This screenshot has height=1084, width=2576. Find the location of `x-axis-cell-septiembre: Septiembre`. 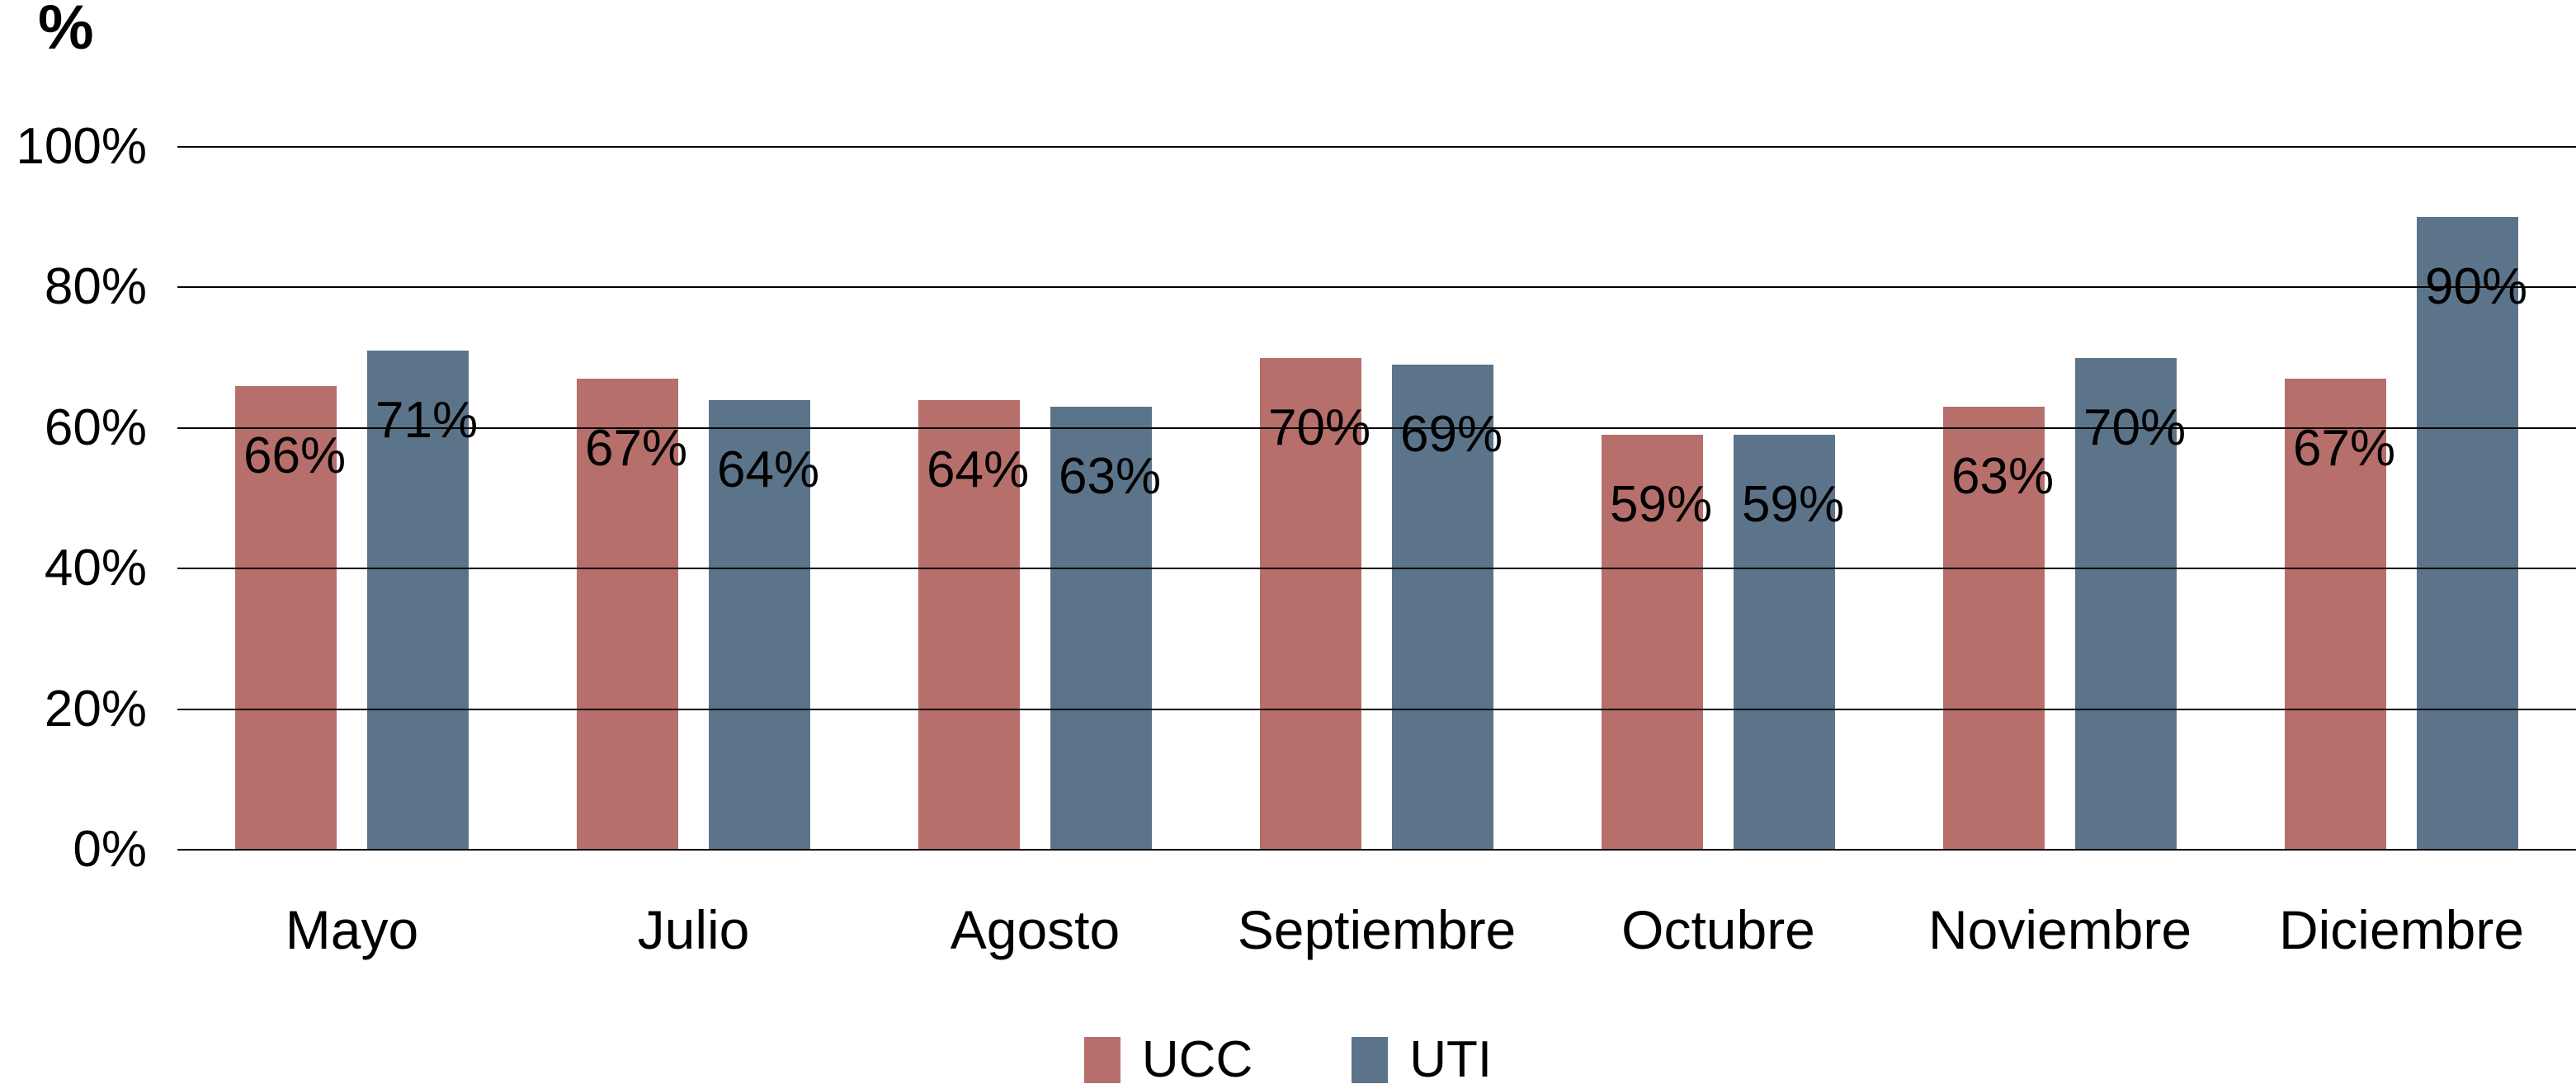

x-axis-cell-septiembre: Septiembre is located at coordinates (1377, 930).